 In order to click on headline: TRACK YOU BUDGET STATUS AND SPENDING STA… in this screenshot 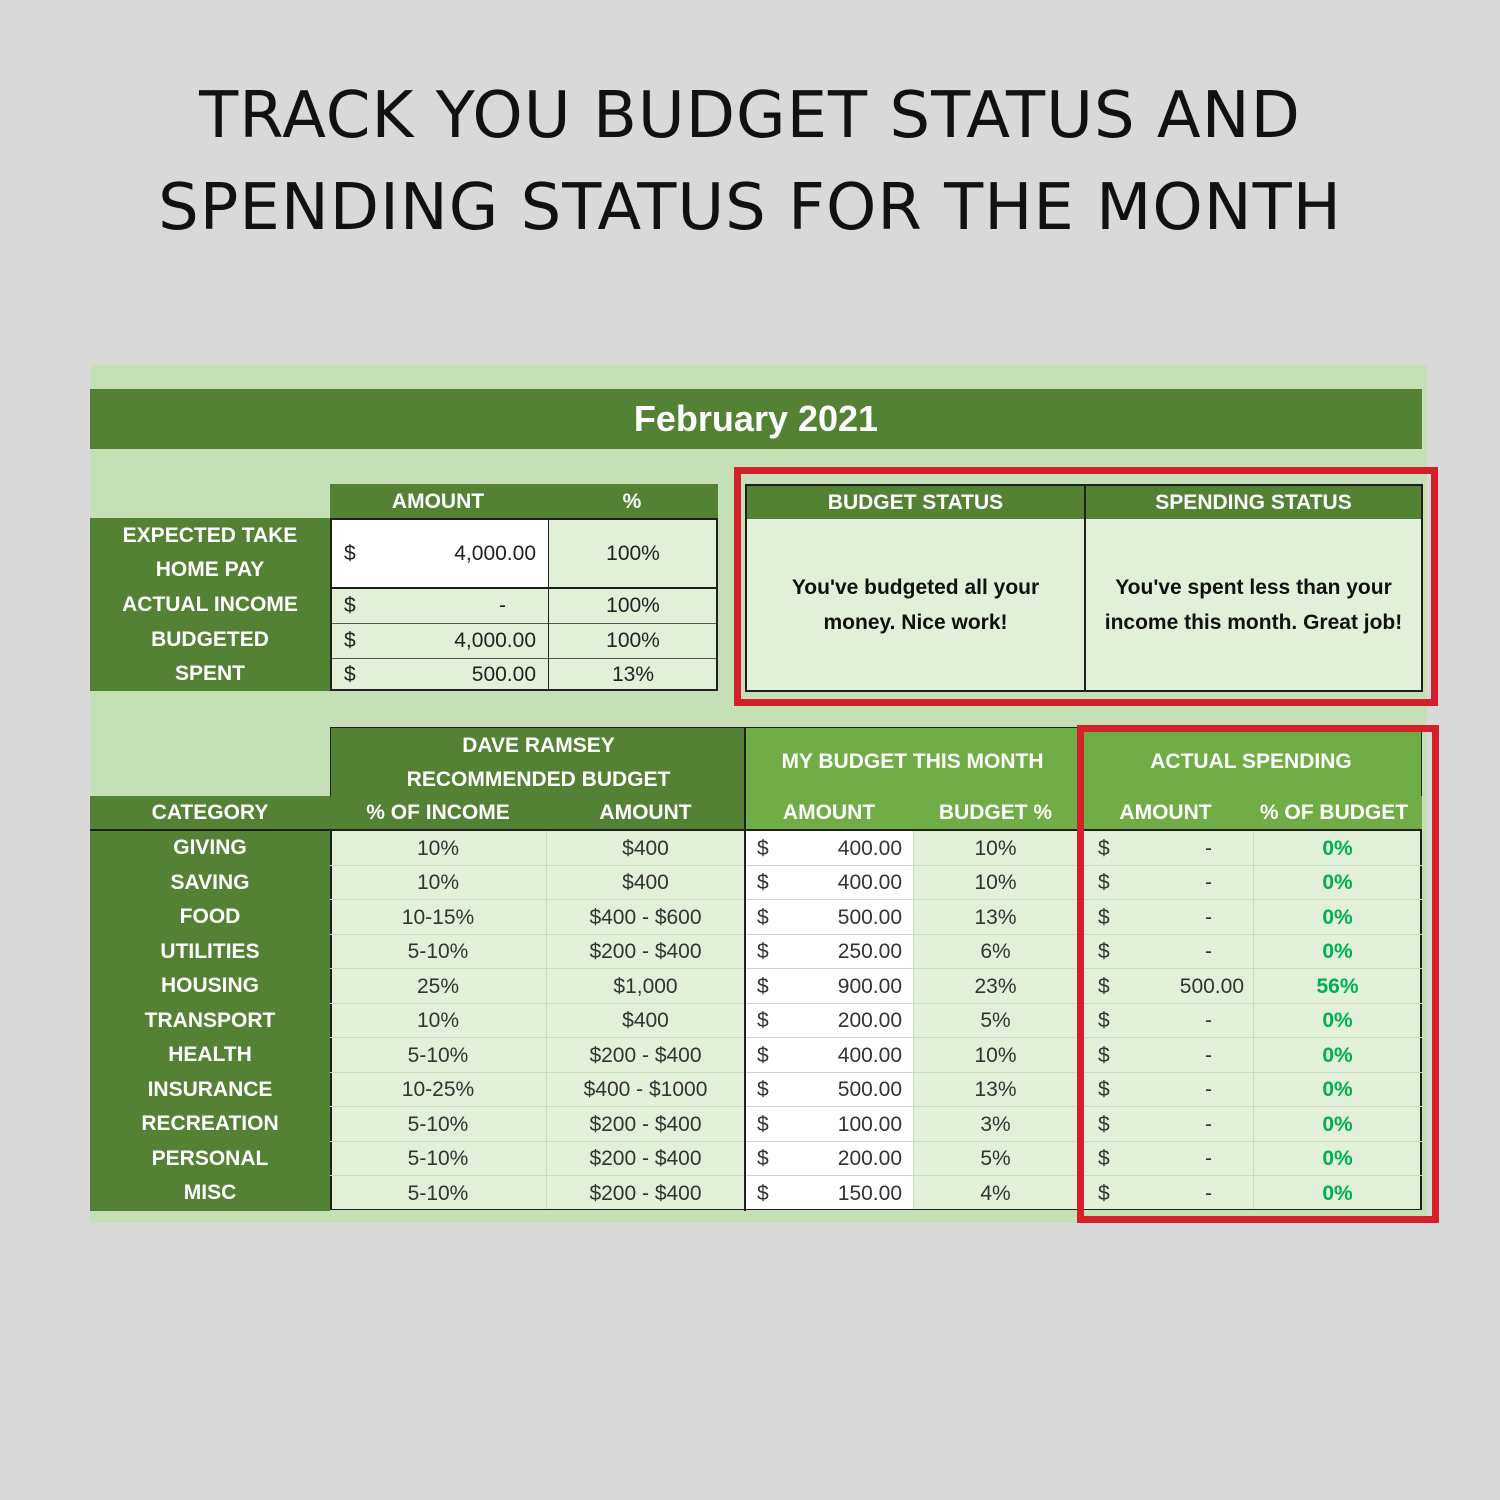, I will do `click(750, 162)`.